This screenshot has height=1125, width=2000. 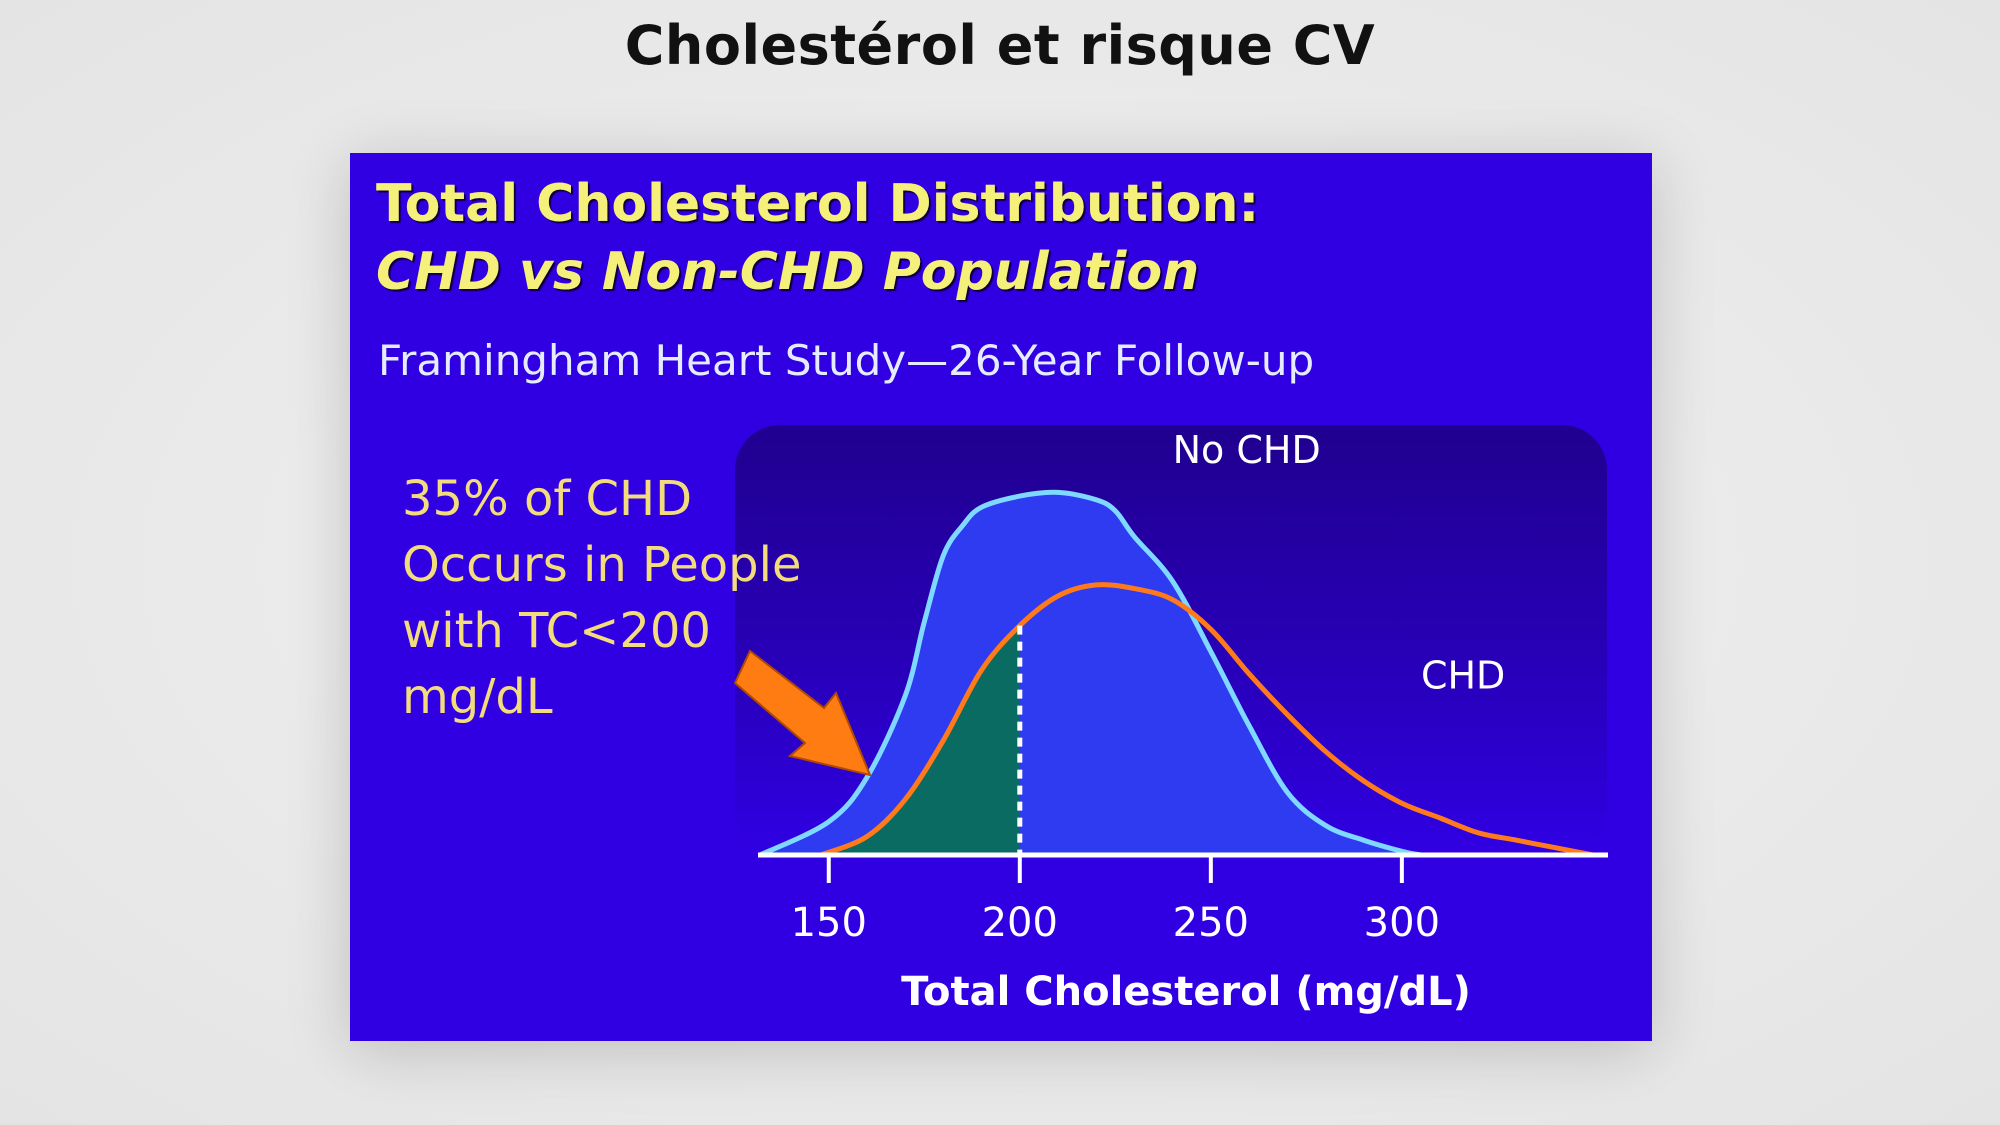 I want to click on x-tick-label-150: 150, so click(x=829, y=923).